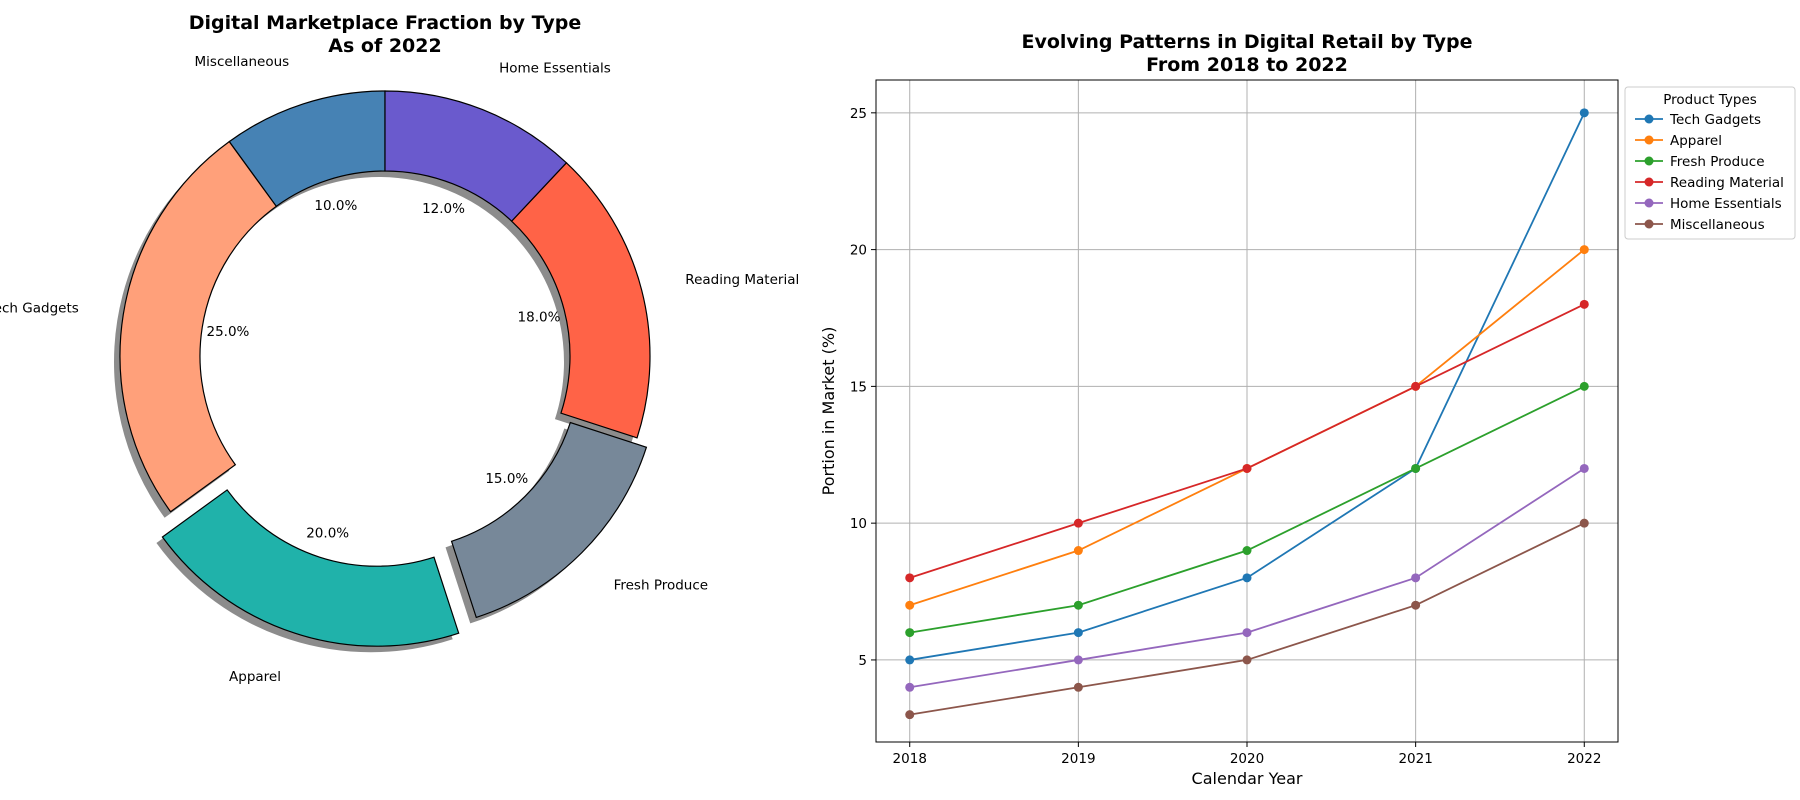  I want to click on legend-swatch-marker-miscellaneous, so click(1649, 224).